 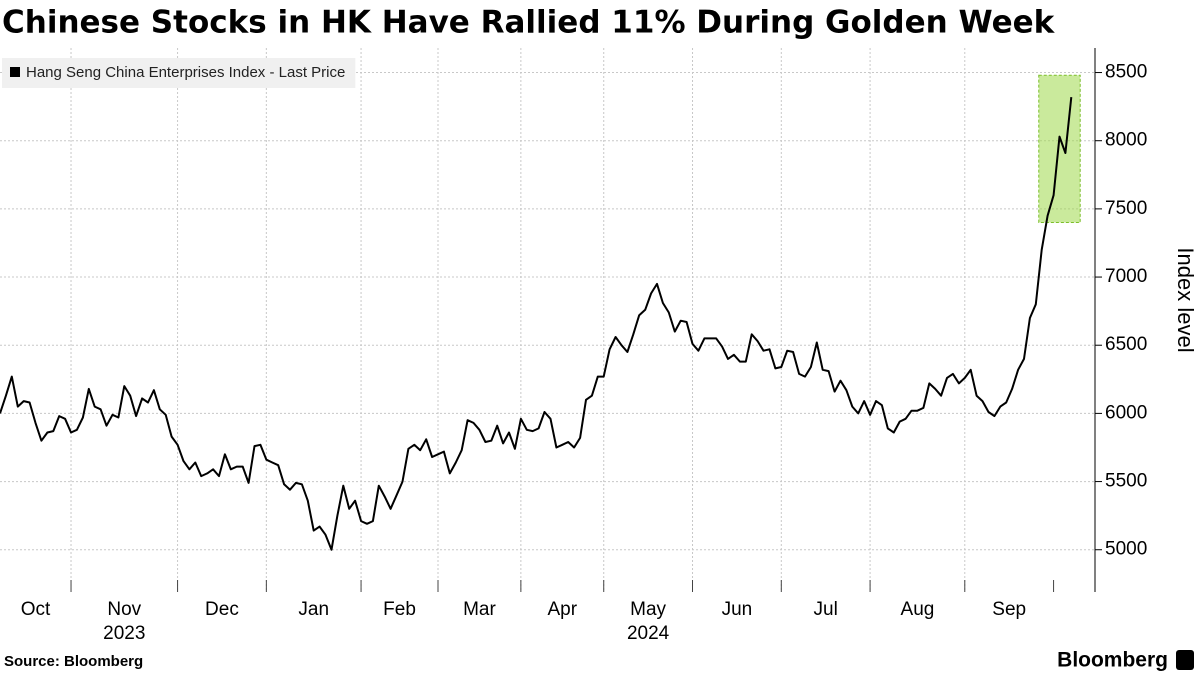 What do you see at coordinates (1185, 660) in the screenshot?
I see `brand-icon` at bounding box center [1185, 660].